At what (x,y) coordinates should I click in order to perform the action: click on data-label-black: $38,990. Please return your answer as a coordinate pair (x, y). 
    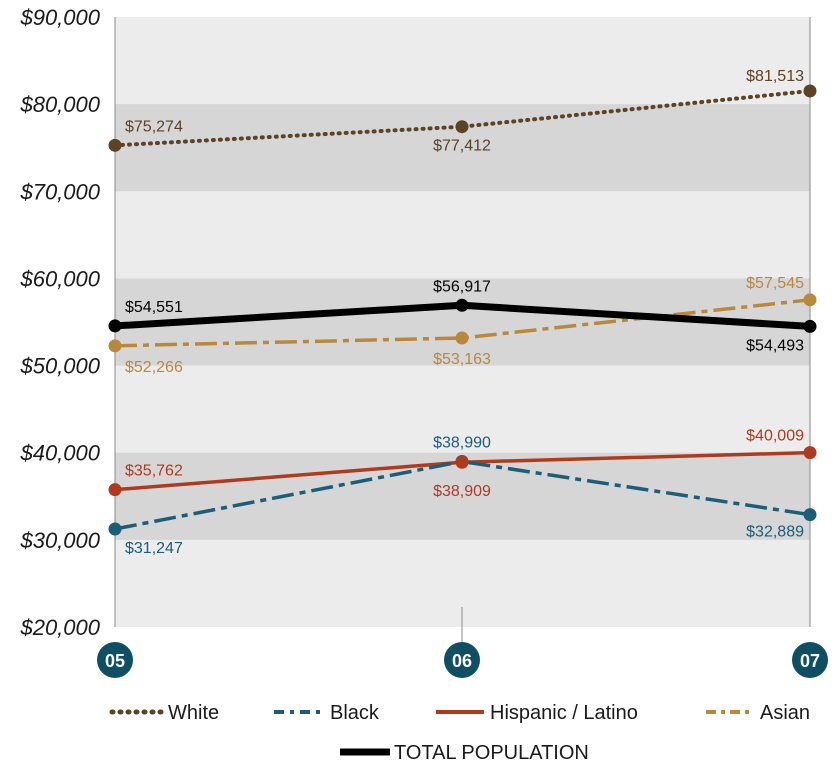
    Looking at the image, I should click on (462, 443).